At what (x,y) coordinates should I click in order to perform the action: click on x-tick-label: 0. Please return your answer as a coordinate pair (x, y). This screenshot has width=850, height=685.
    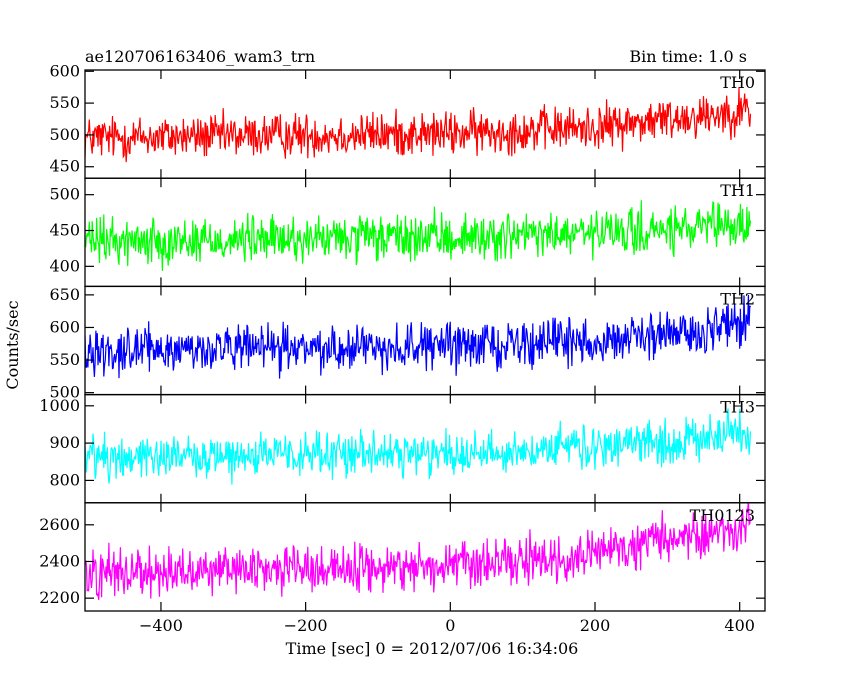
    Looking at the image, I should click on (450, 625).